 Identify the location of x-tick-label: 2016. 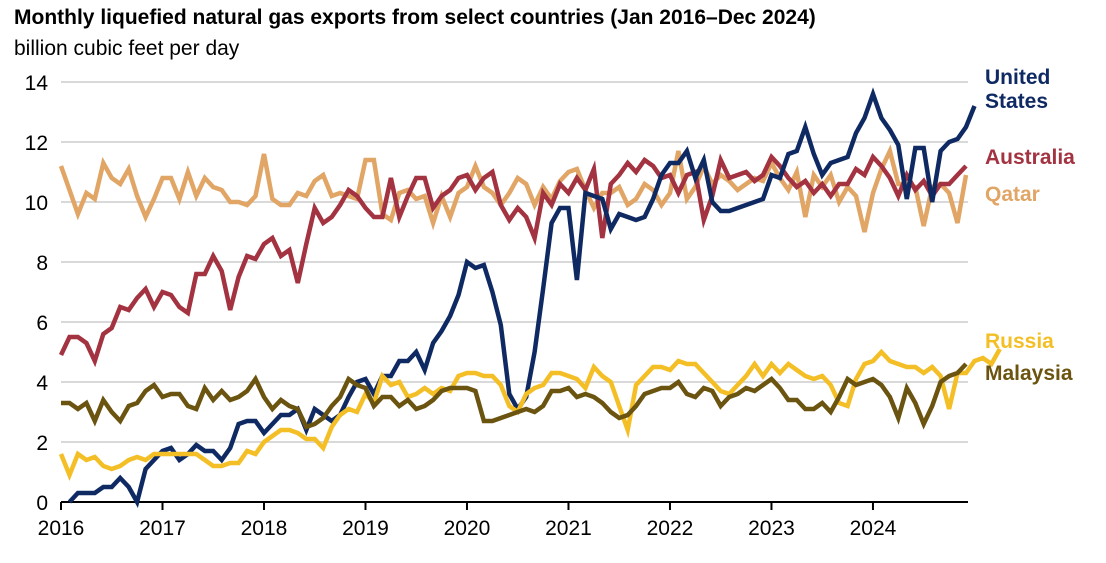
(61, 528).